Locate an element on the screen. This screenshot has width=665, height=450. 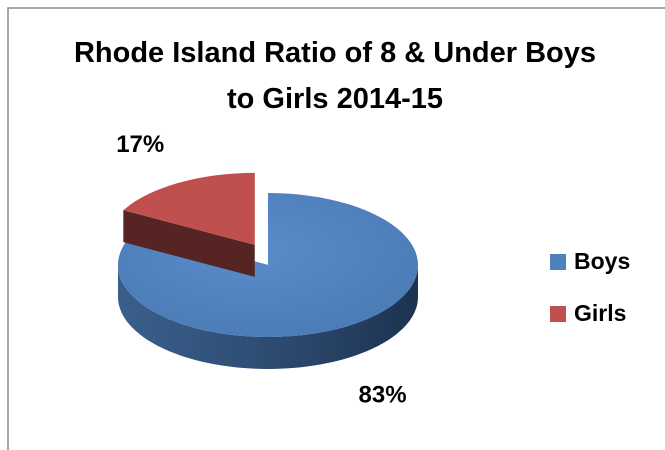
slice-side is located at coordinates (268, 317).